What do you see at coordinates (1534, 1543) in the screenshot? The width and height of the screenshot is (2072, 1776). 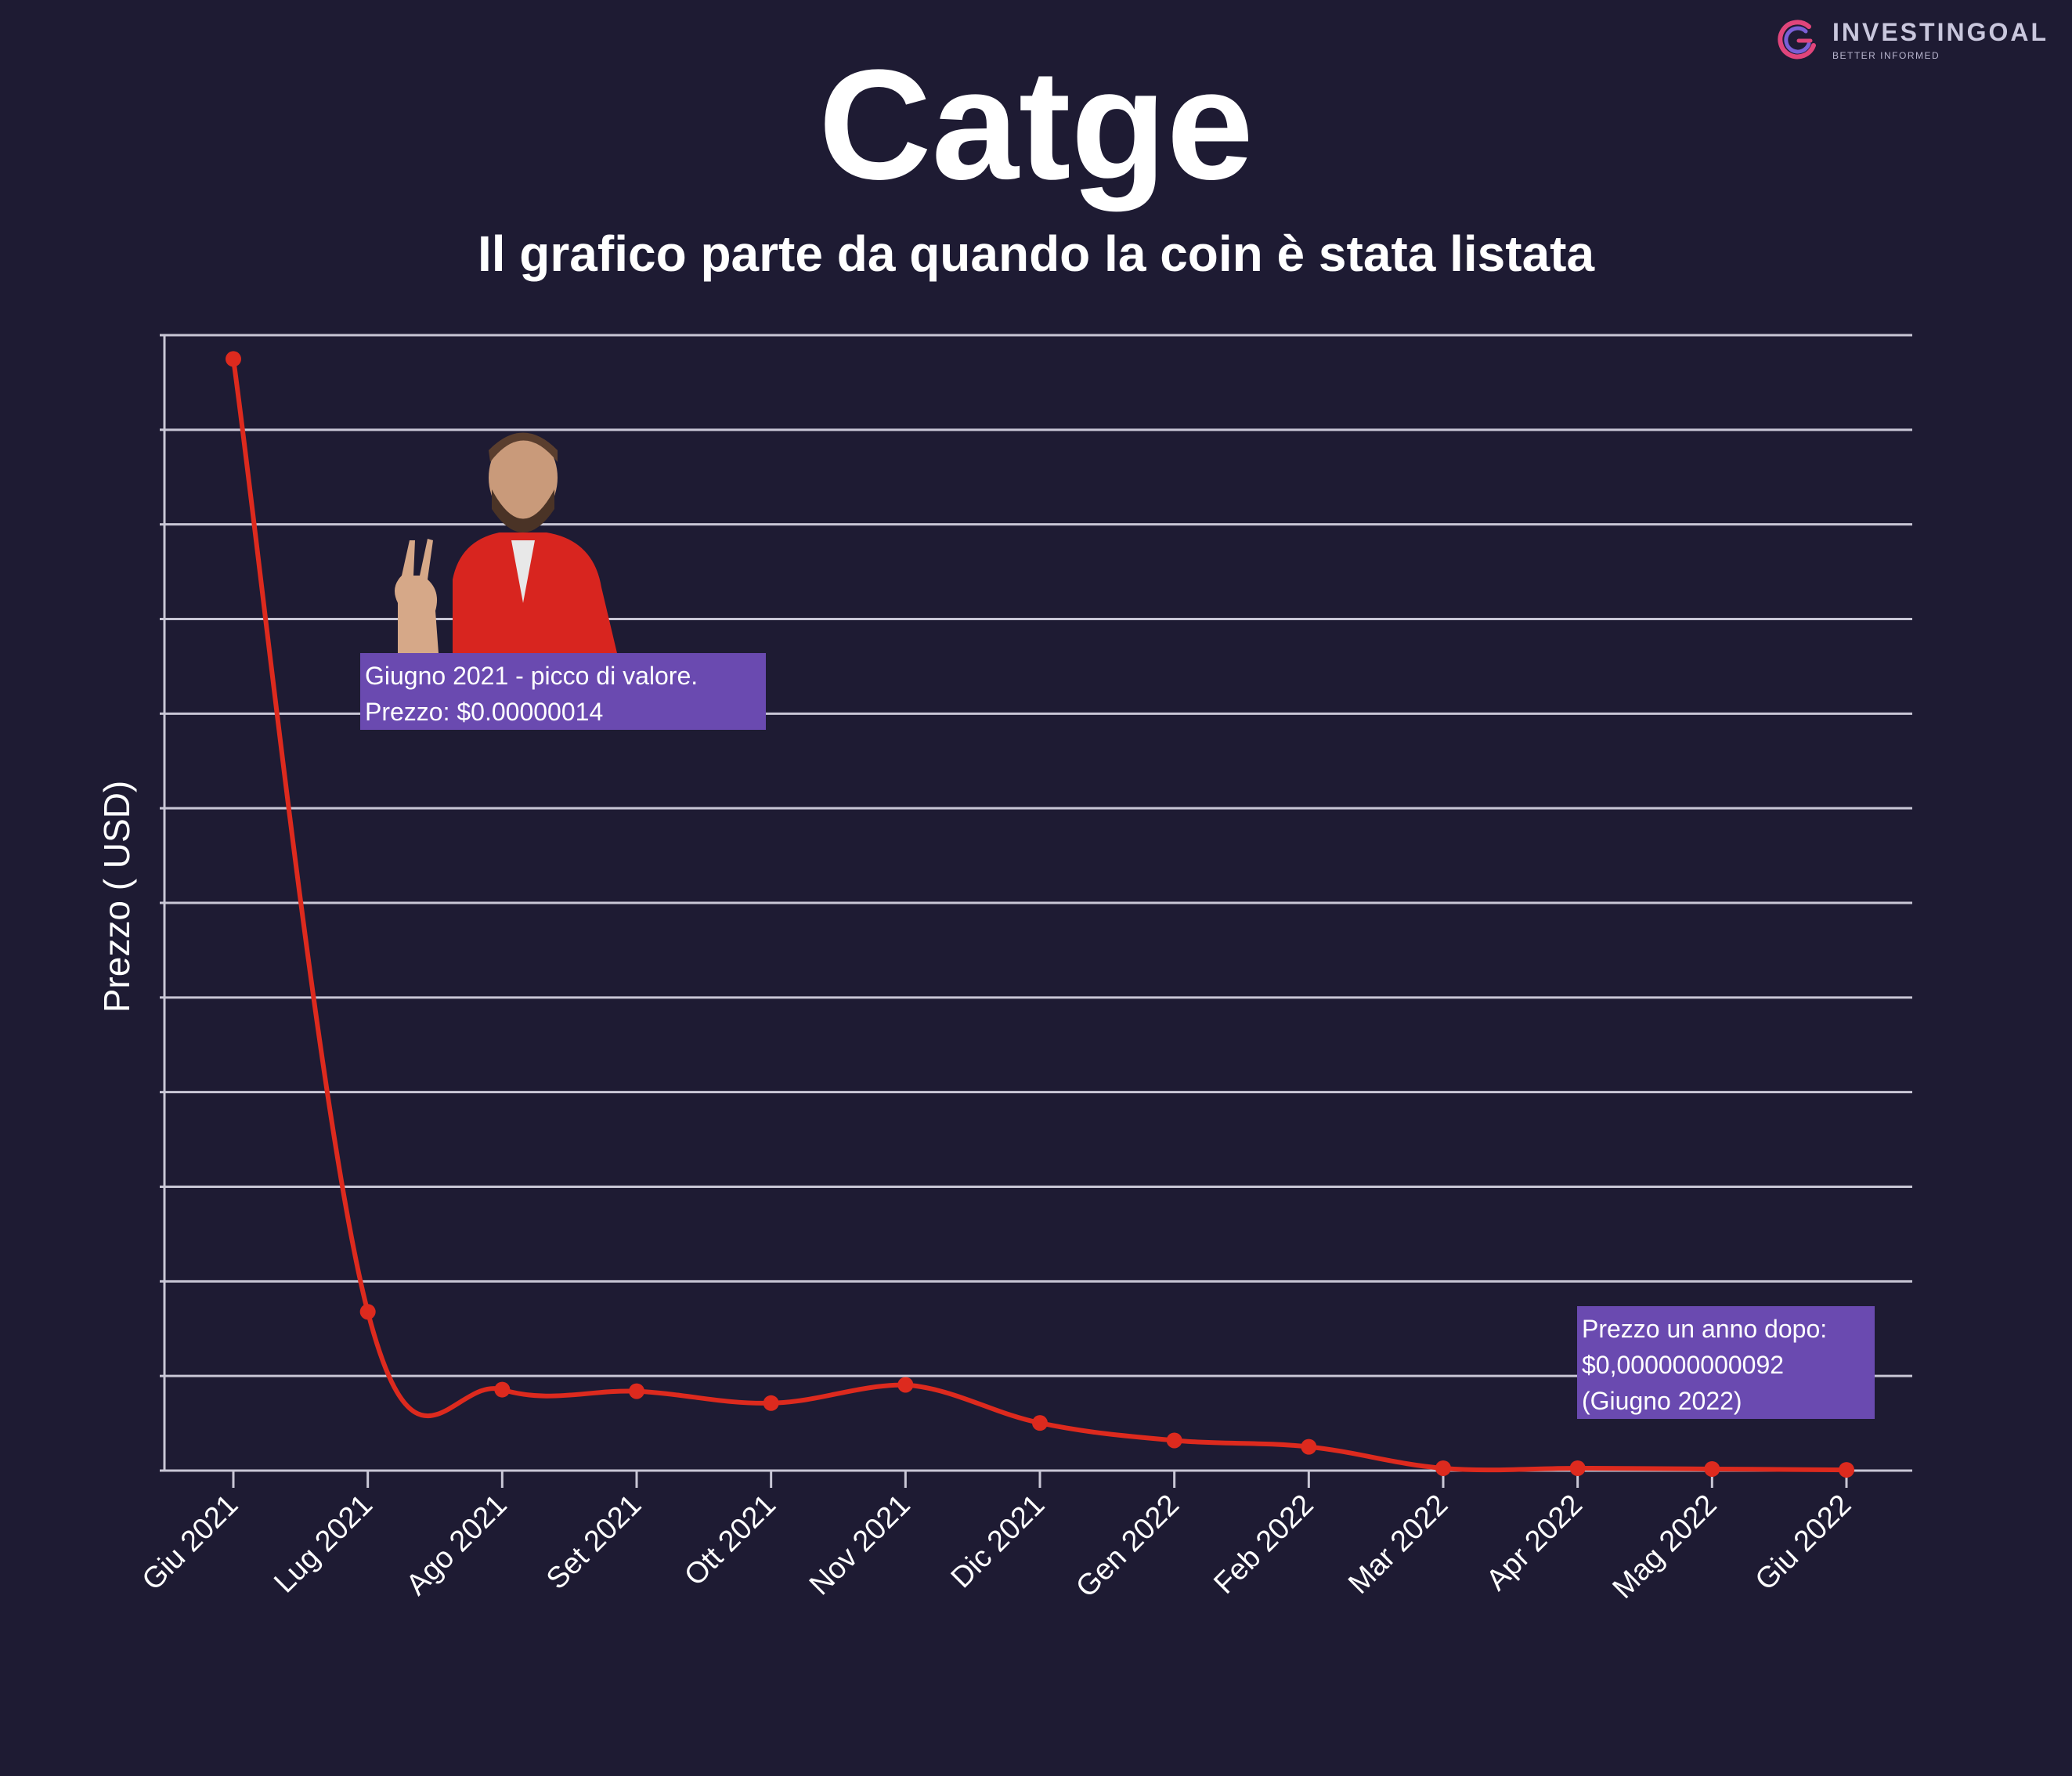 I see `x-tick-label: Apr 2022` at bounding box center [1534, 1543].